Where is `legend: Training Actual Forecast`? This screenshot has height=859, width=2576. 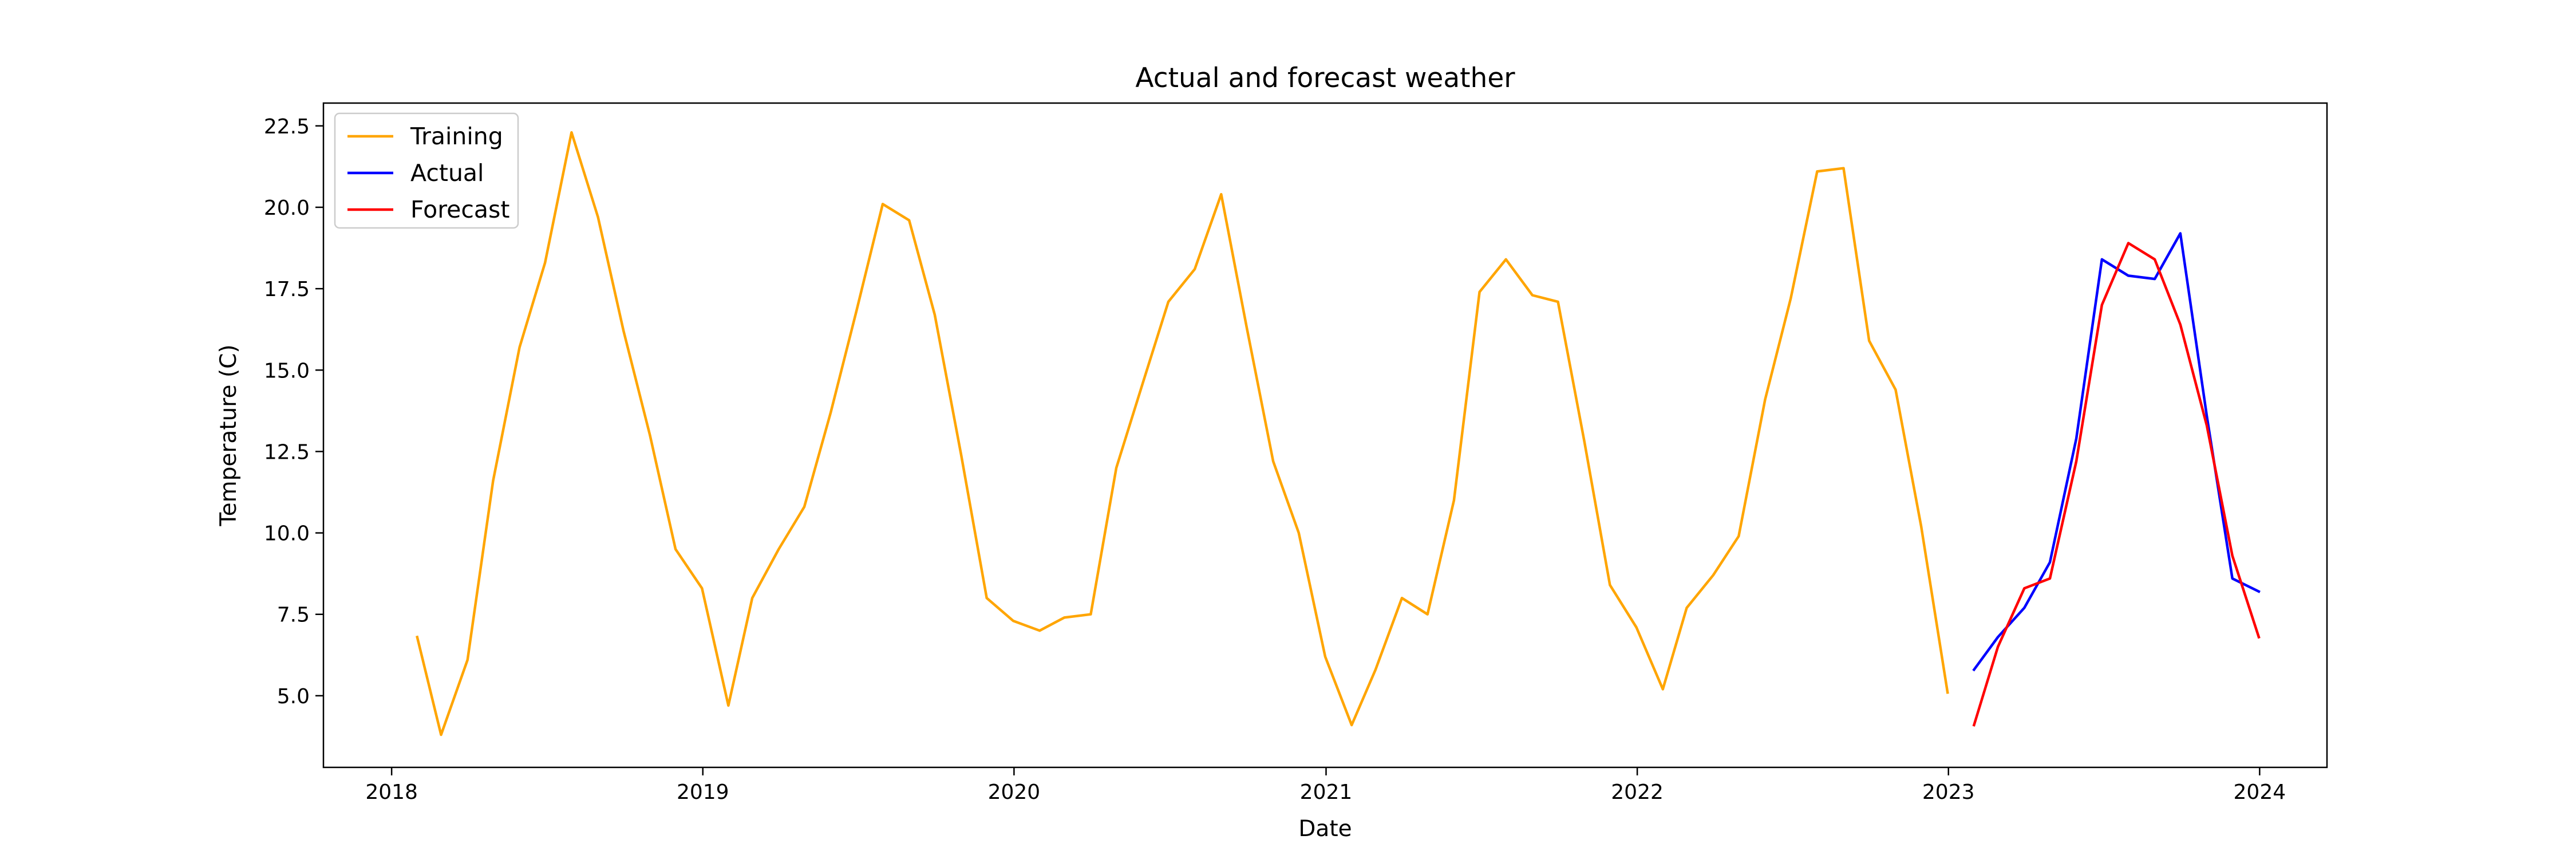 legend: Training Actual Forecast is located at coordinates (426, 170).